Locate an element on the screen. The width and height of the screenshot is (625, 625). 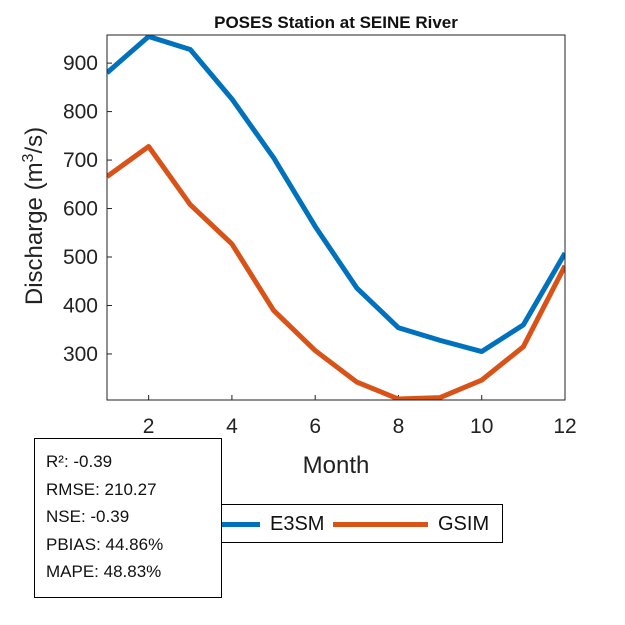
x-tick-label: 10 is located at coordinates (481, 426).